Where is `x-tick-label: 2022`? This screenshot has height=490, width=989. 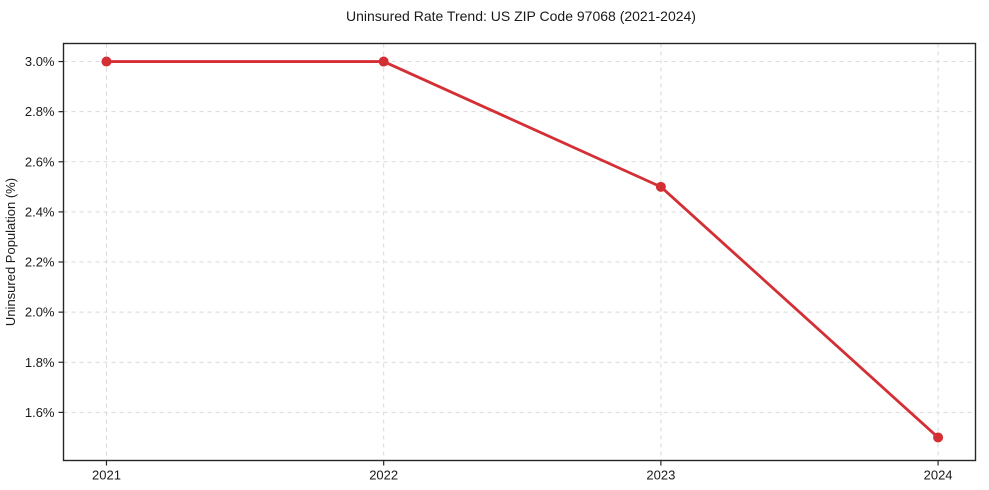
x-tick-label: 2022 is located at coordinates (383, 475).